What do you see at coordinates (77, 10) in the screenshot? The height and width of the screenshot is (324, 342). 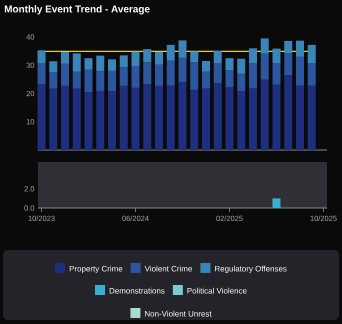 I see `chart-title: Monthly Event Trend - Average` at bounding box center [77, 10].